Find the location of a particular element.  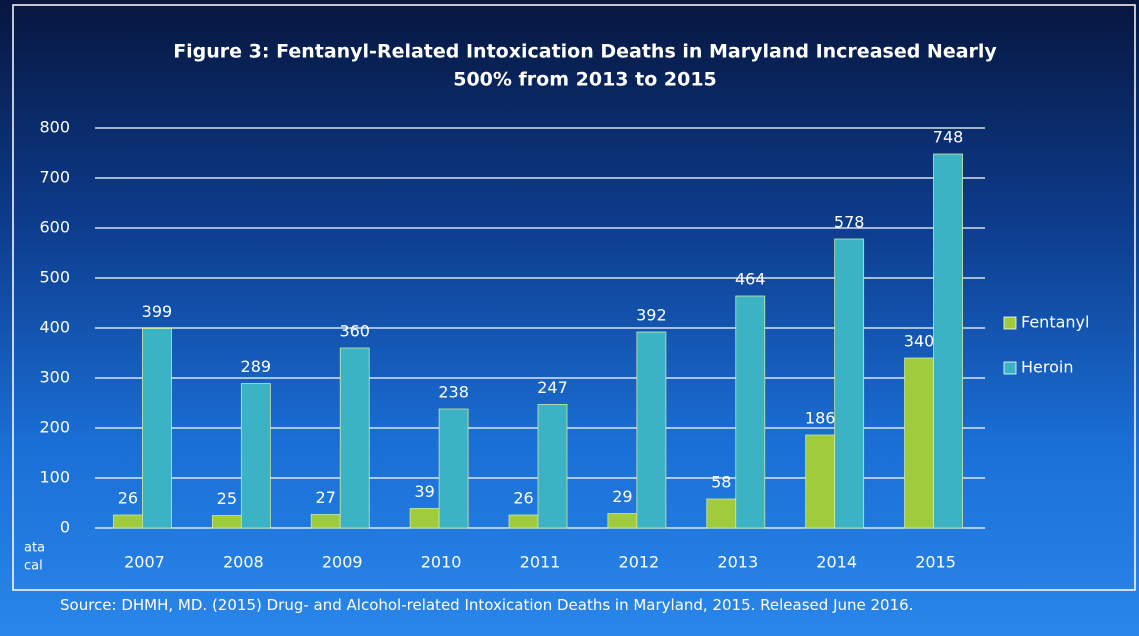

x-tick-label: 2008 is located at coordinates (243, 562).